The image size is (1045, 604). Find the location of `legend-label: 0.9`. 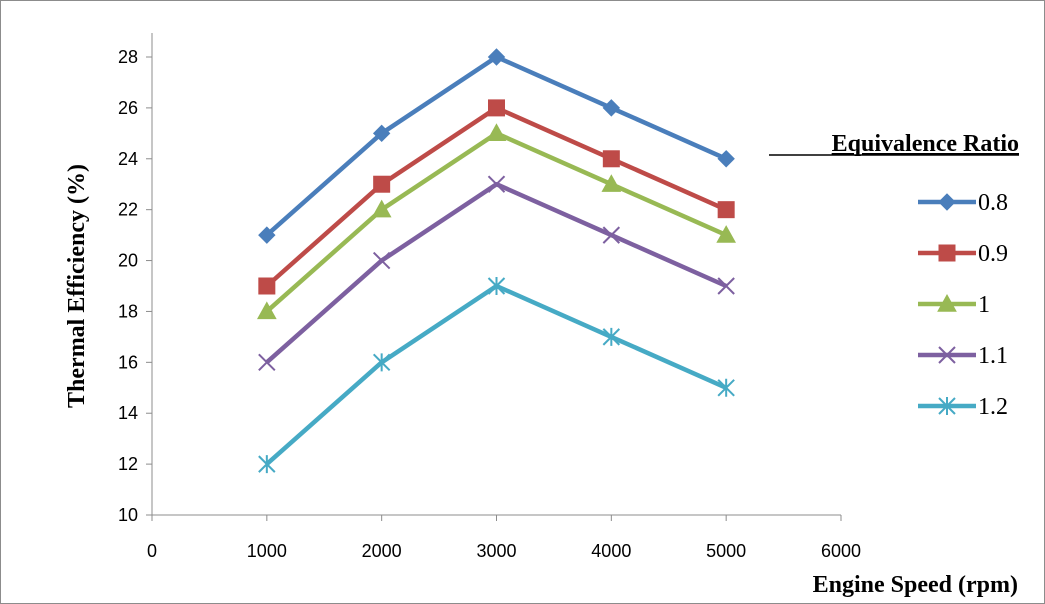

legend-label: 0.9 is located at coordinates (993, 254).